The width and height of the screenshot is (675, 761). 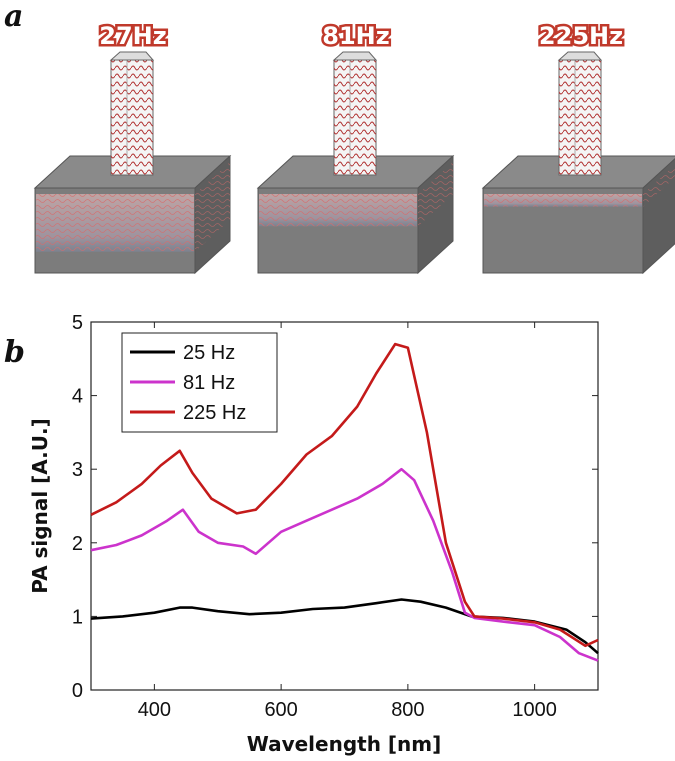 I want to click on frequency-label-225hz: 225Hz, so click(x=581, y=36).